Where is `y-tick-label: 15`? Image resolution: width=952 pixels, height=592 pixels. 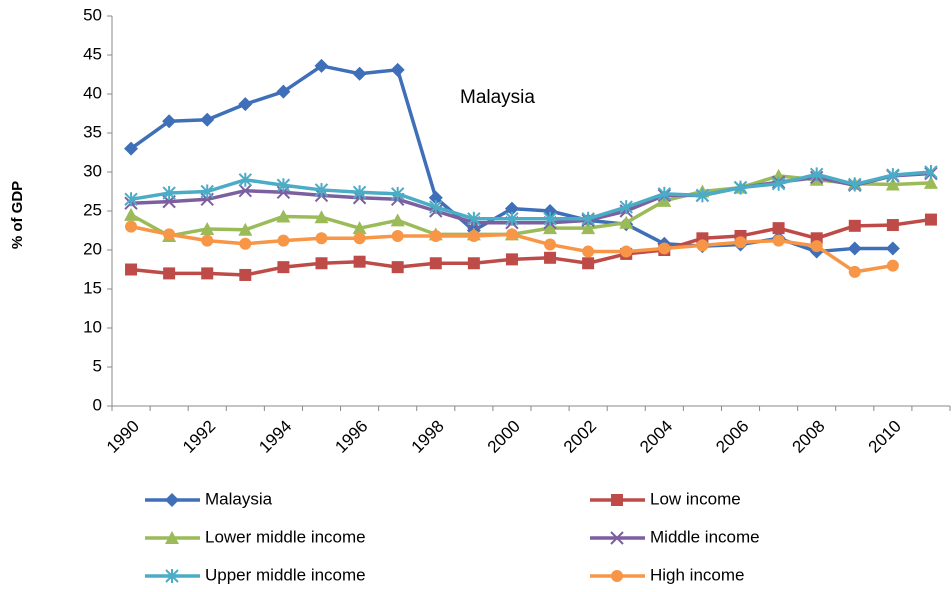 y-tick-label: 15 is located at coordinates (92, 287).